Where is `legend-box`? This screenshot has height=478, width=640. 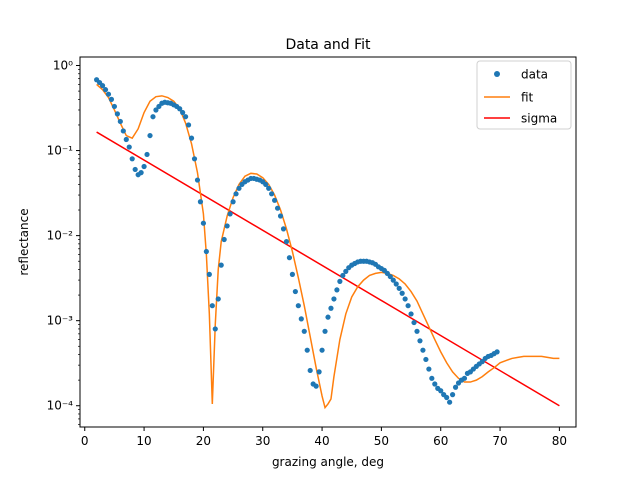 legend-box is located at coordinates (524, 95).